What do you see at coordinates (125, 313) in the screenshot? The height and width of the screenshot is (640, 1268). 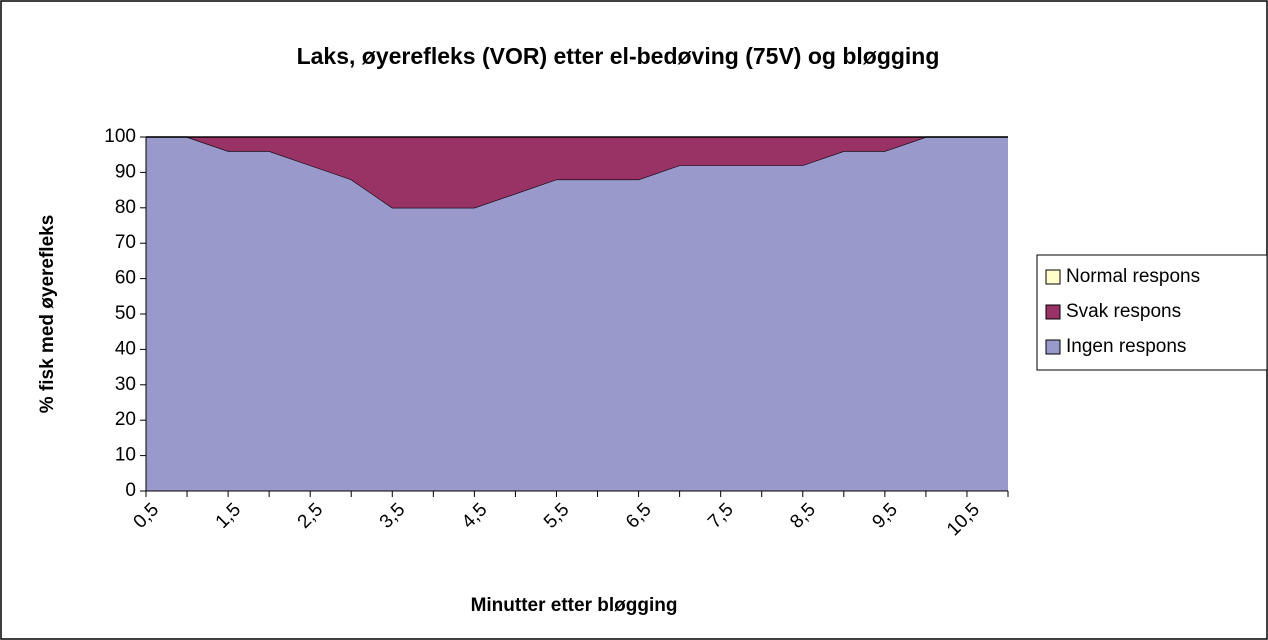 I see `y-tick-label: 50` at bounding box center [125, 313].